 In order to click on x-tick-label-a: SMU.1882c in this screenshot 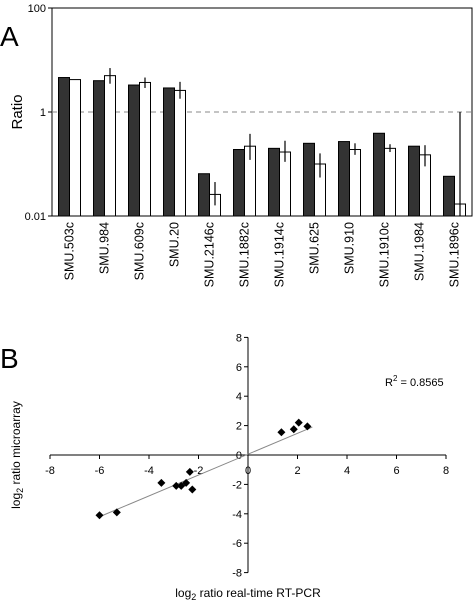, I will do `click(245, 254)`.